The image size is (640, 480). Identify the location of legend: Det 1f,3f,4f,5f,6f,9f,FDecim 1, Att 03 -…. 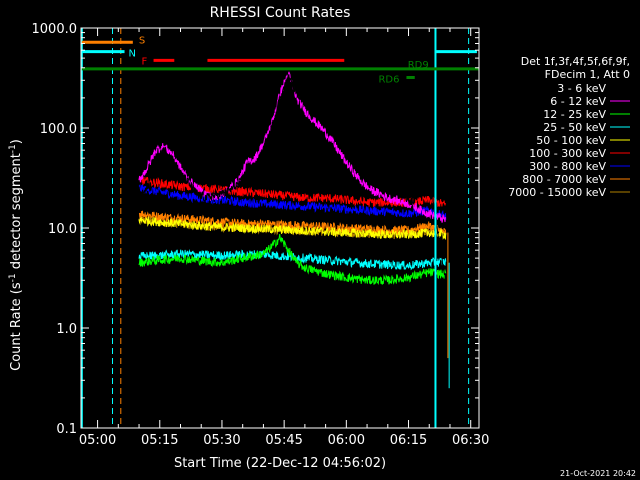
(569, 127).